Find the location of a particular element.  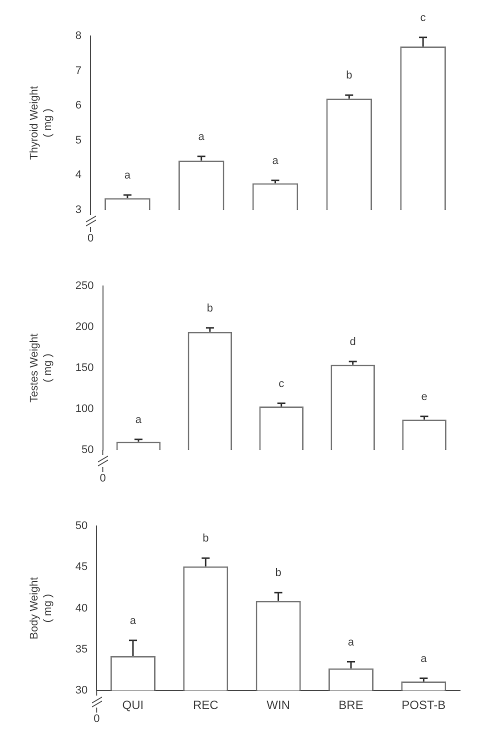

y-tick-label: 8 is located at coordinates (78, 36).